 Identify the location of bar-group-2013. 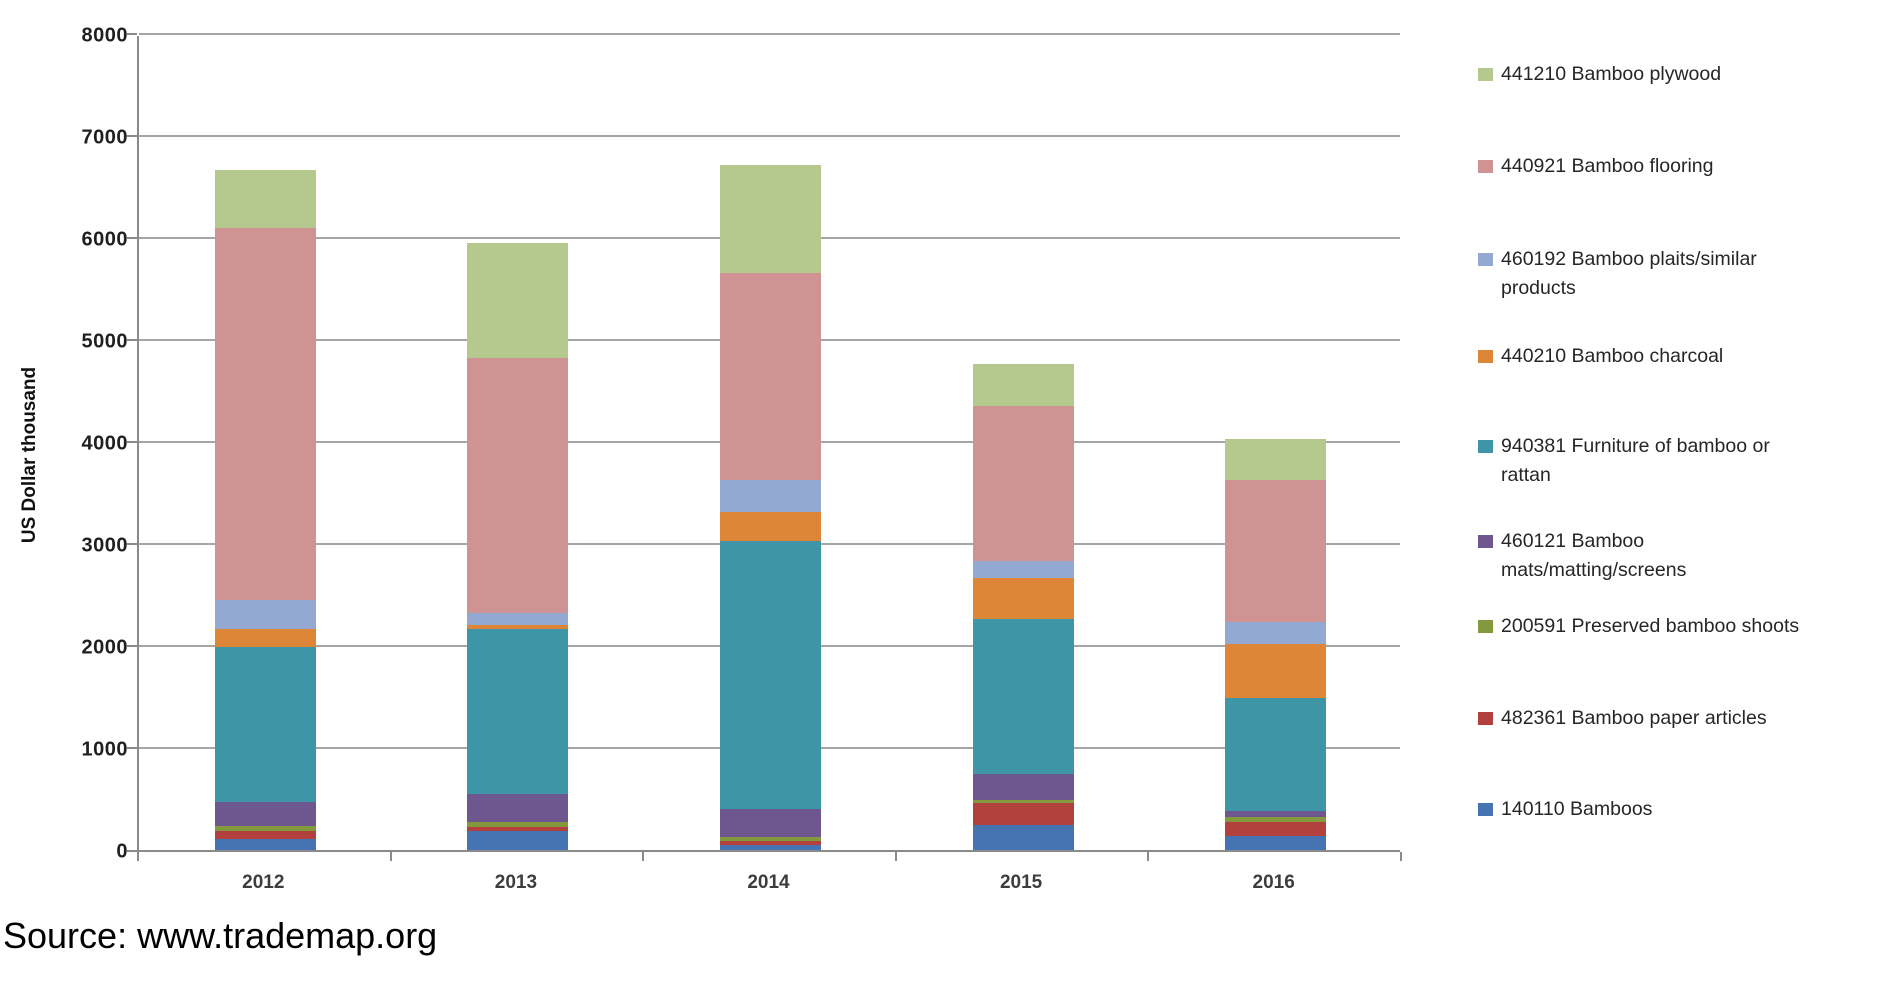
(517, 546).